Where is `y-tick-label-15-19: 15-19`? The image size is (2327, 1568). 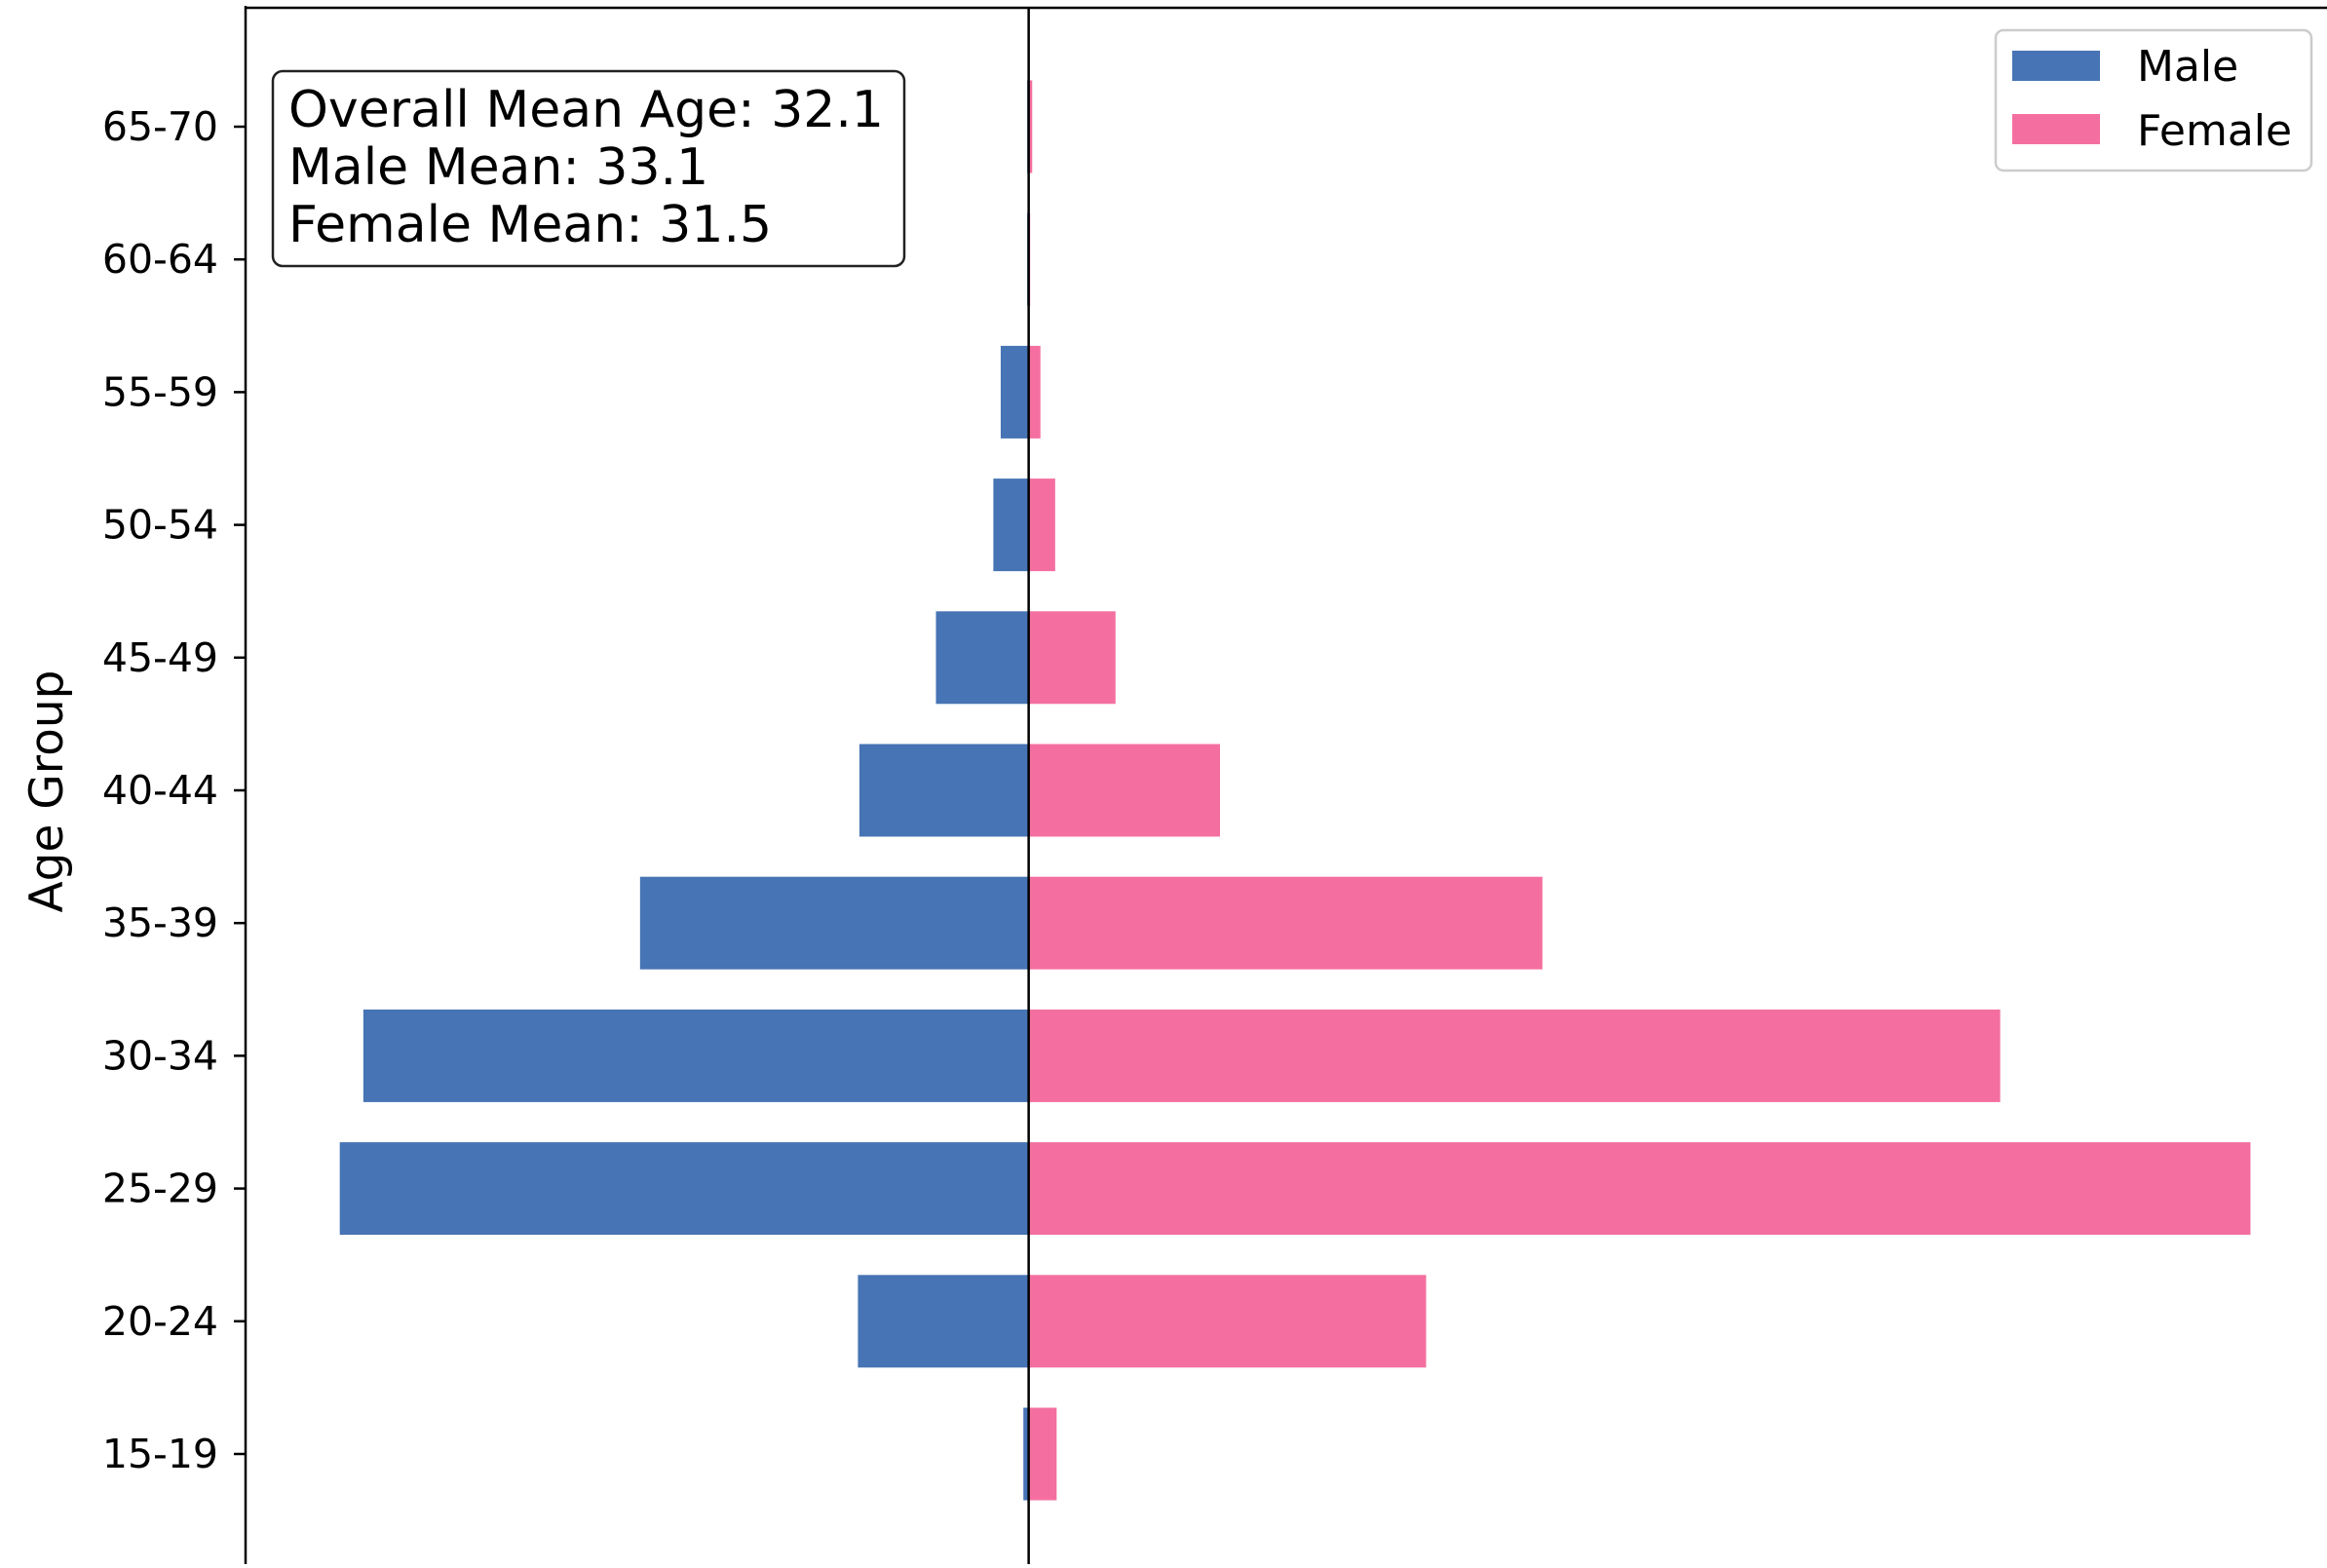 y-tick-label-15-19: 15-19 is located at coordinates (160, 1454).